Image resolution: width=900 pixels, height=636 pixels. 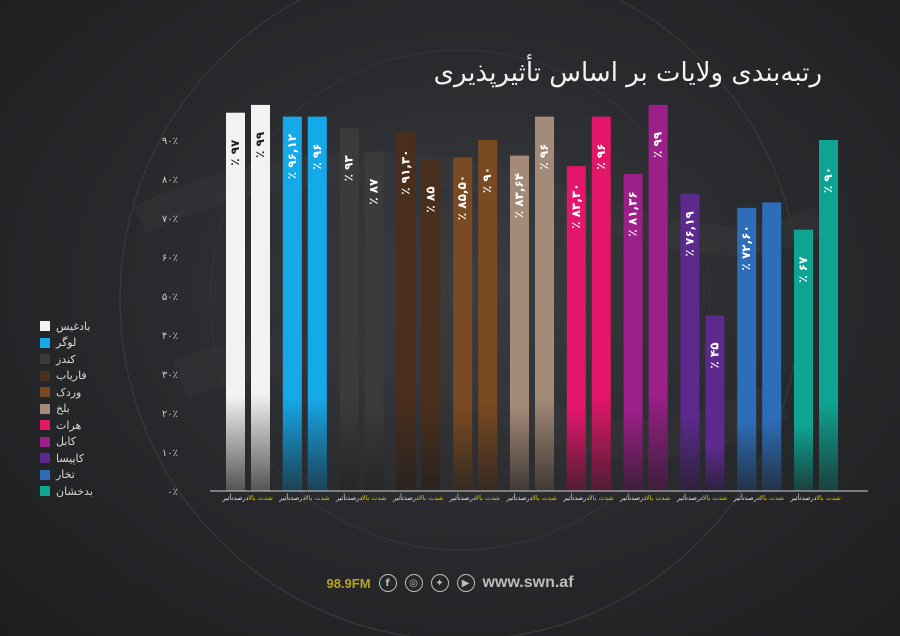 I want to click on y-tick-label: ۷۰٪, so click(x=170, y=219).